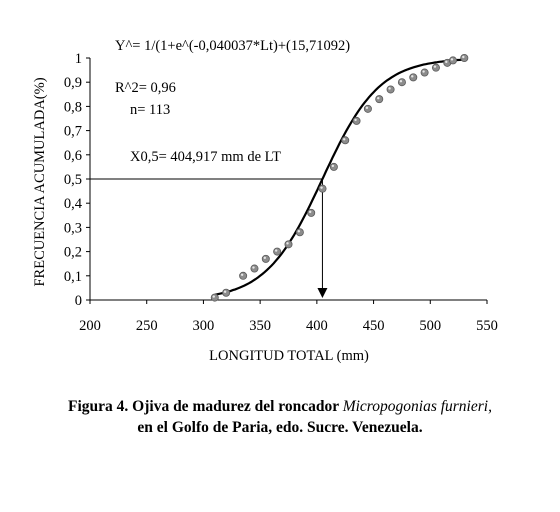  What do you see at coordinates (289, 356) in the screenshot?
I see `x-axis-title: LONGITUD TOTAL (mm)` at bounding box center [289, 356].